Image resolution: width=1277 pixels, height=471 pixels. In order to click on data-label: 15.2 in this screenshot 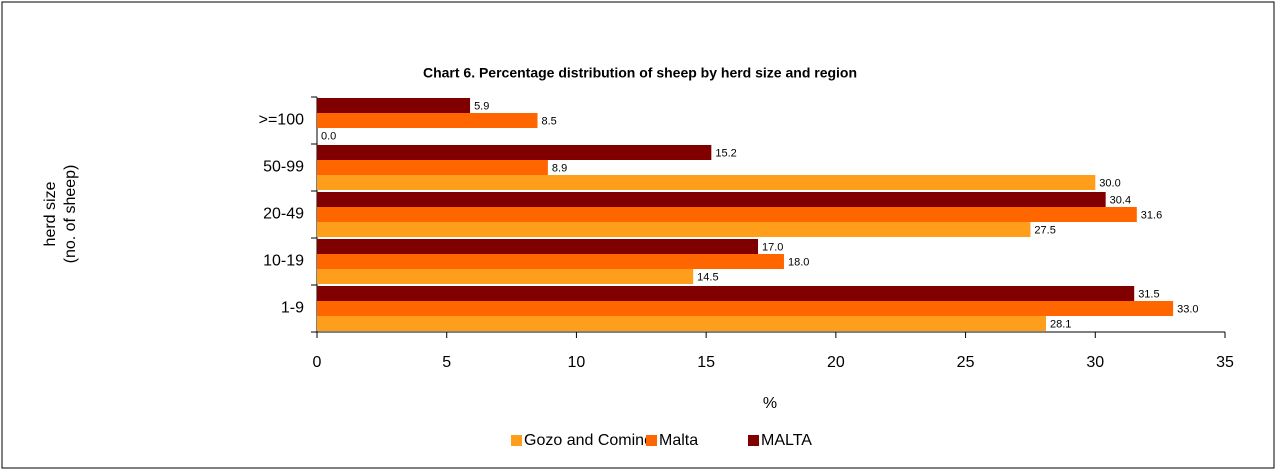, I will do `click(725, 153)`.